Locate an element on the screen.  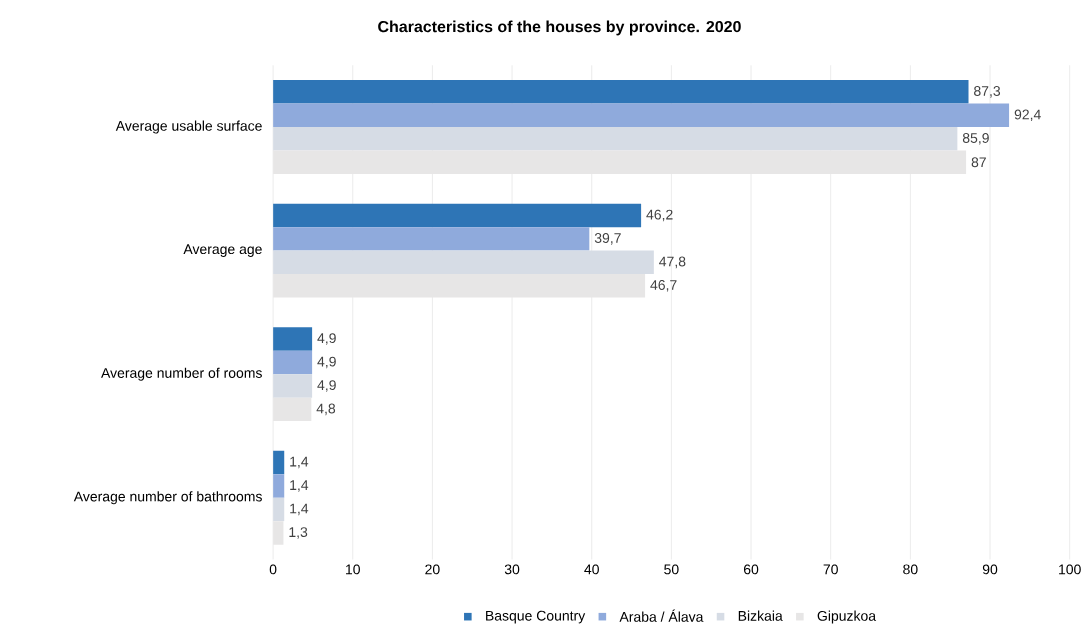
chart-title: Characteristics of the houses by province. 2020 is located at coordinates (559, 28).